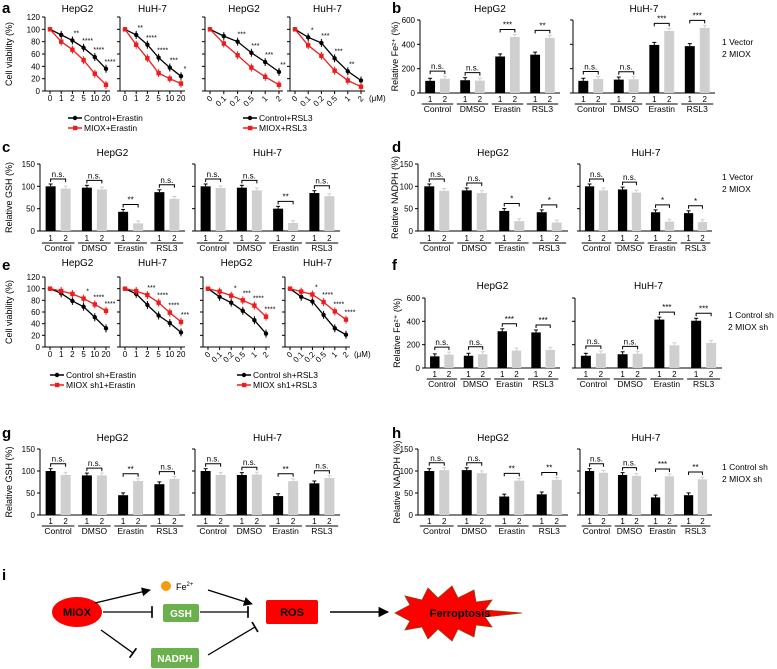 This screenshot has height=669, width=777. I want to click on y-tick-label: 40, so click(35, 324).